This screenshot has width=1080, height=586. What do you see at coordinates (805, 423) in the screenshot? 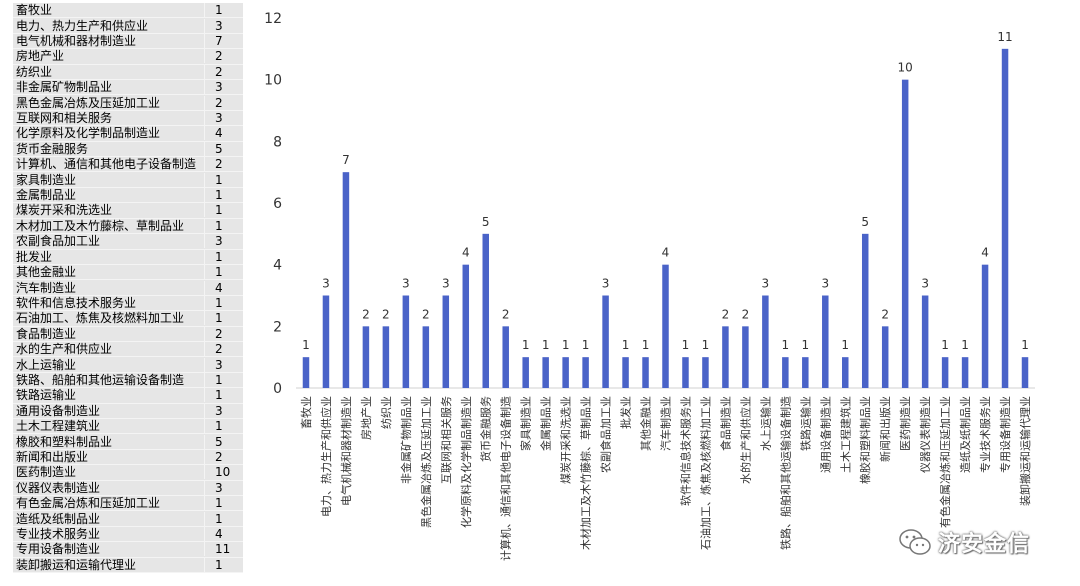
I see `category-label: 铁路运输业` at bounding box center [805, 423].